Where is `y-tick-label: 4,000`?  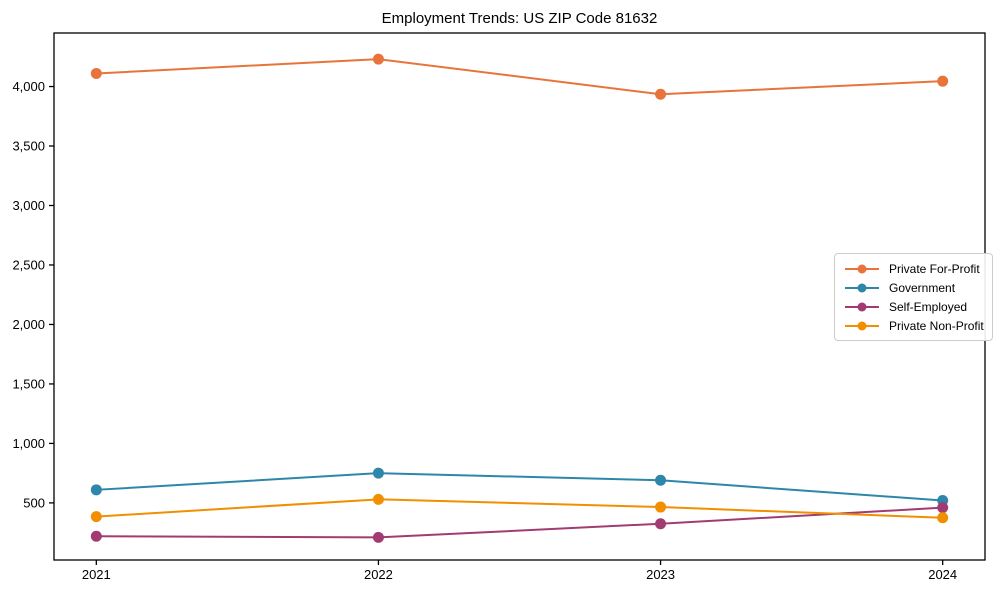
y-tick-label: 4,000 is located at coordinates (28, 86).